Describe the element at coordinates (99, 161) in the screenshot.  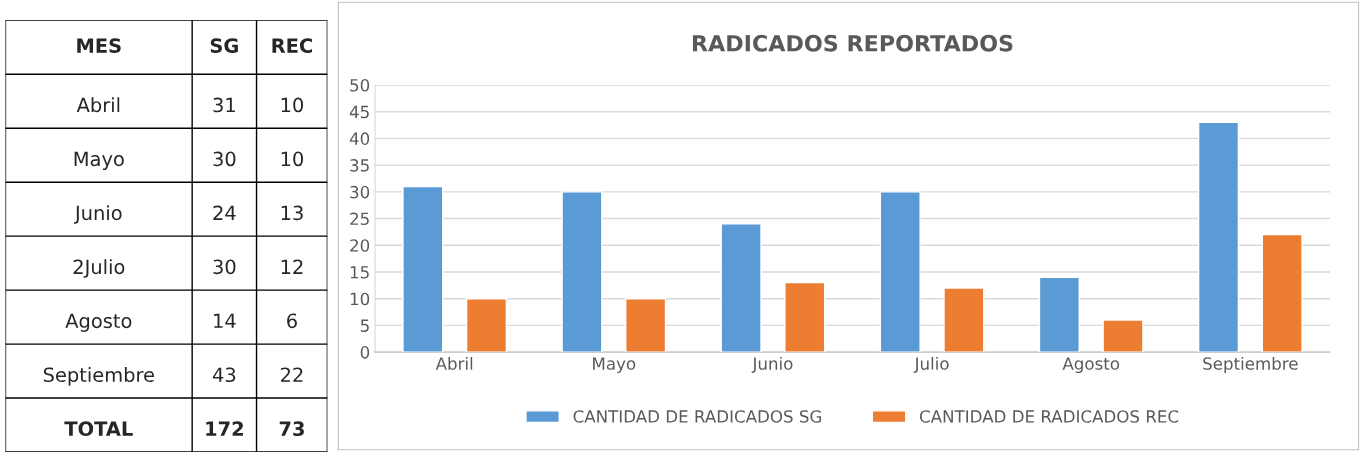
I see `category-label: Mayo` at that location.